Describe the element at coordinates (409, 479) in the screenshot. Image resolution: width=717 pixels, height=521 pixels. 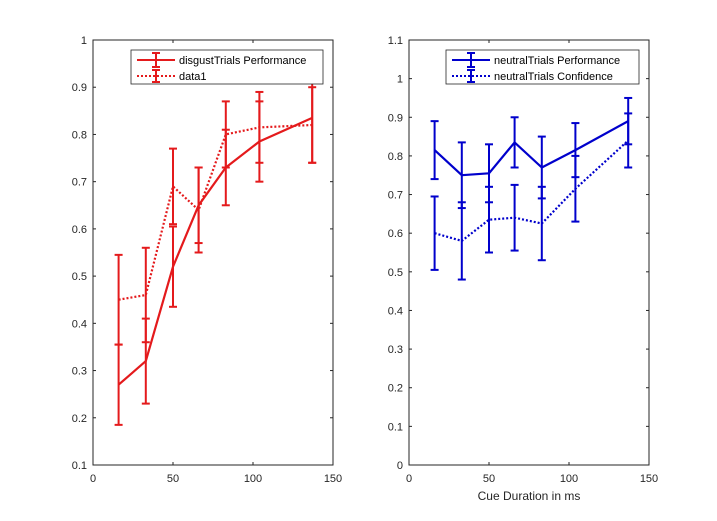
I see `right-x-tick-label: 0` at that location.